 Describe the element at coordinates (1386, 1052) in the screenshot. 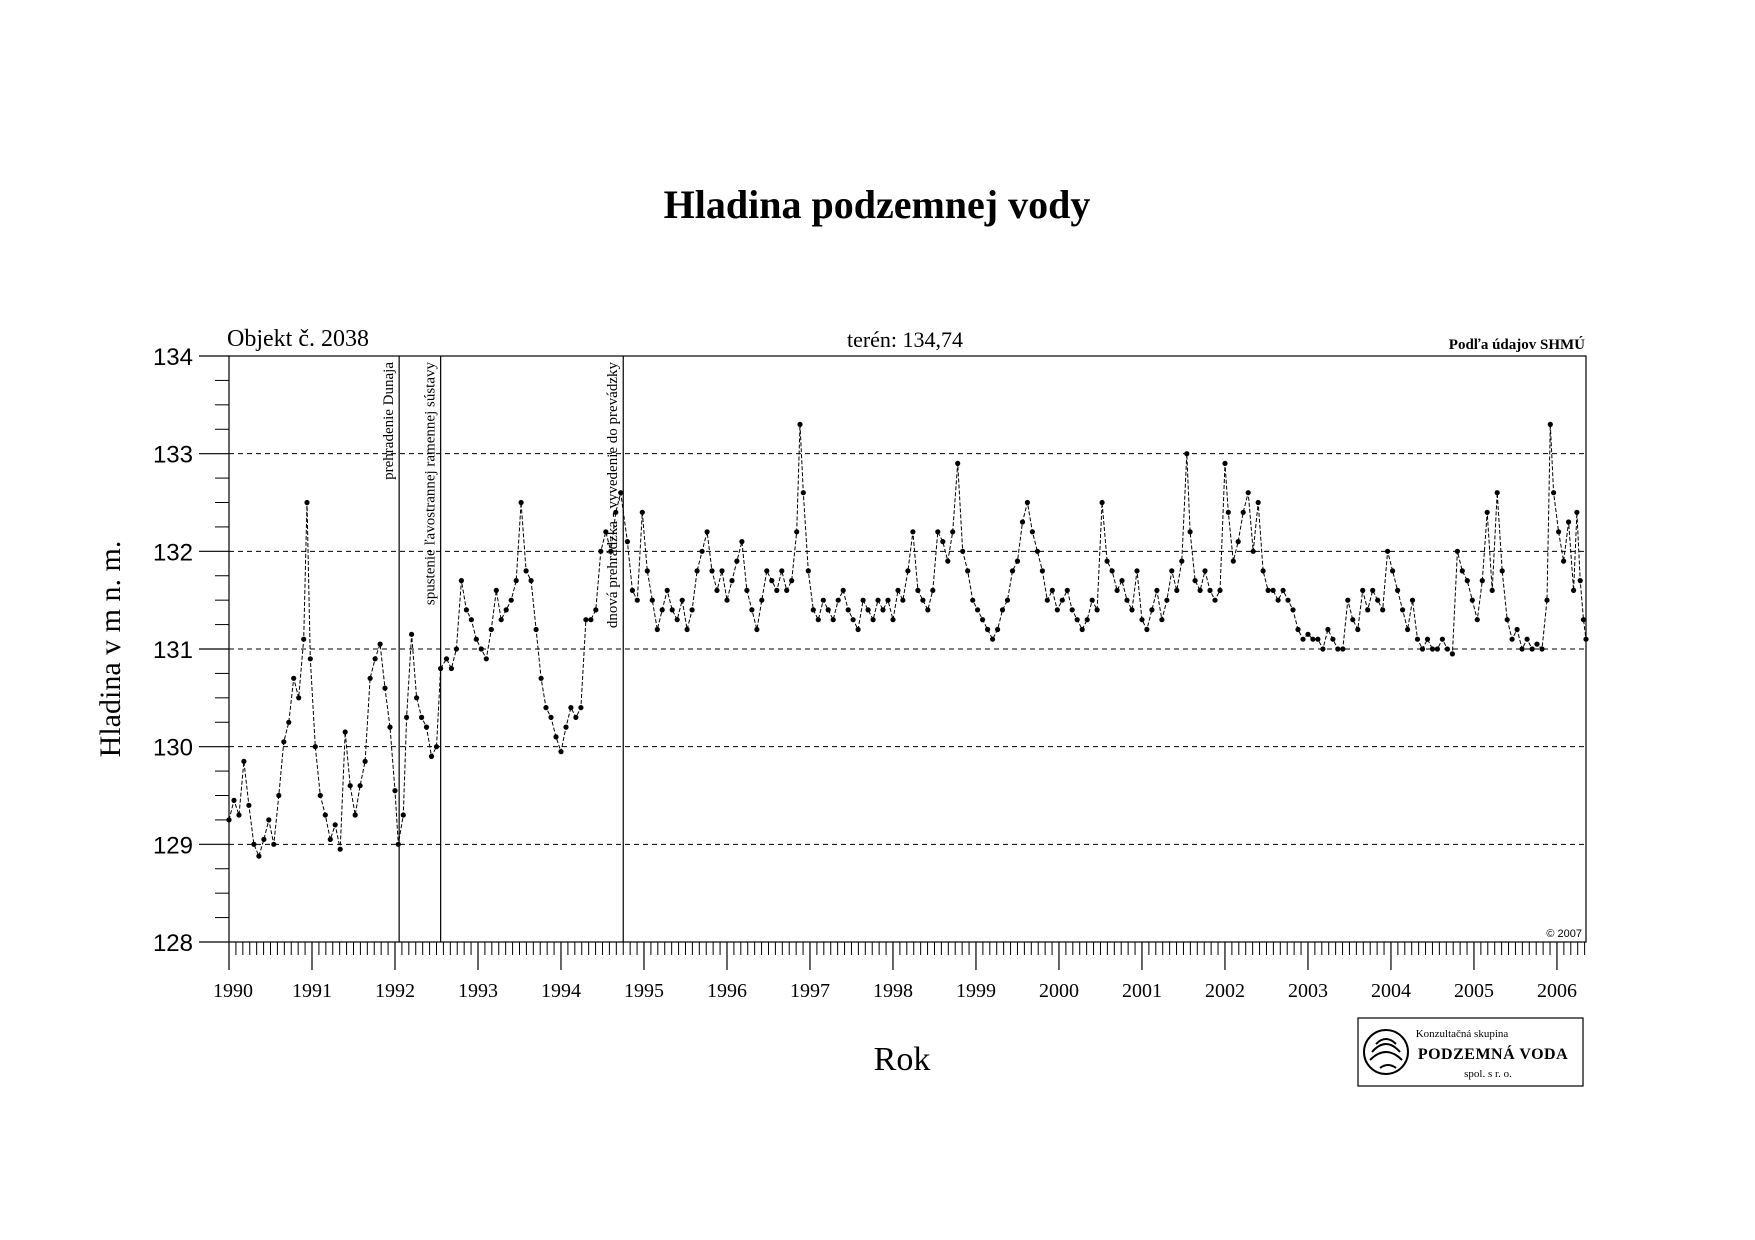

I see `podzemna-voda-logo-icon` at that location.